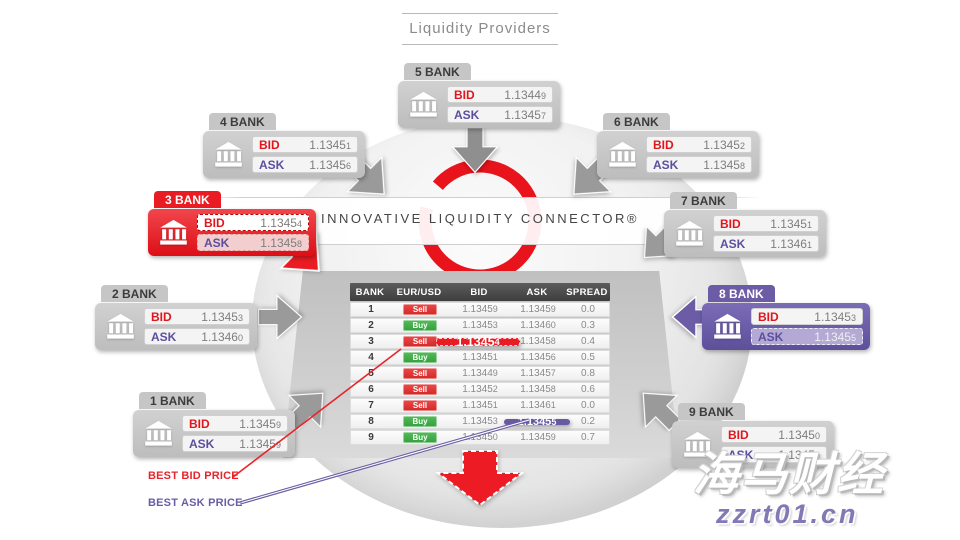 The height and width of the screenshot is (540, 960). I want to click on header-bank: BANK, so click(370, 292).